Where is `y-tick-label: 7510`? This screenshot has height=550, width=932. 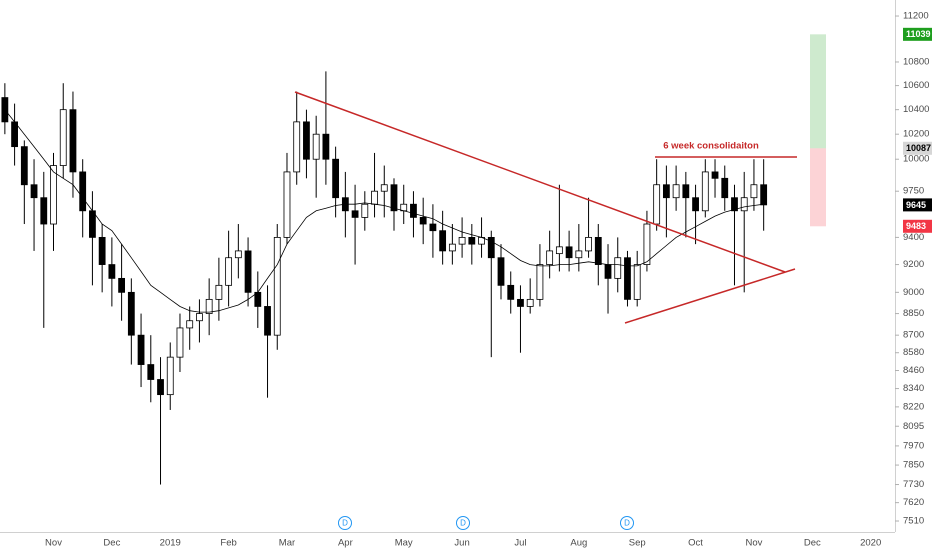
y-tick-label: 7510 is located at coordinates (913, 521).